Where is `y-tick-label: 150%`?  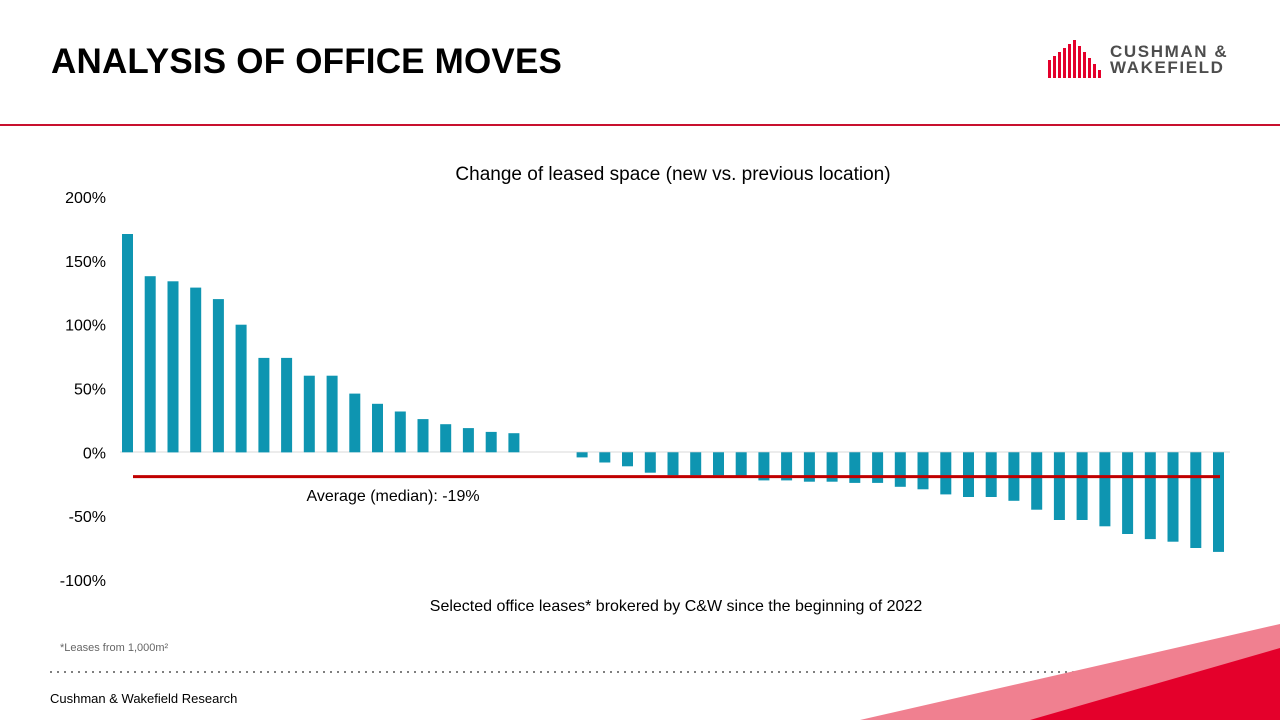 y-tick-label: 150% is located at coordinates (85, 262).